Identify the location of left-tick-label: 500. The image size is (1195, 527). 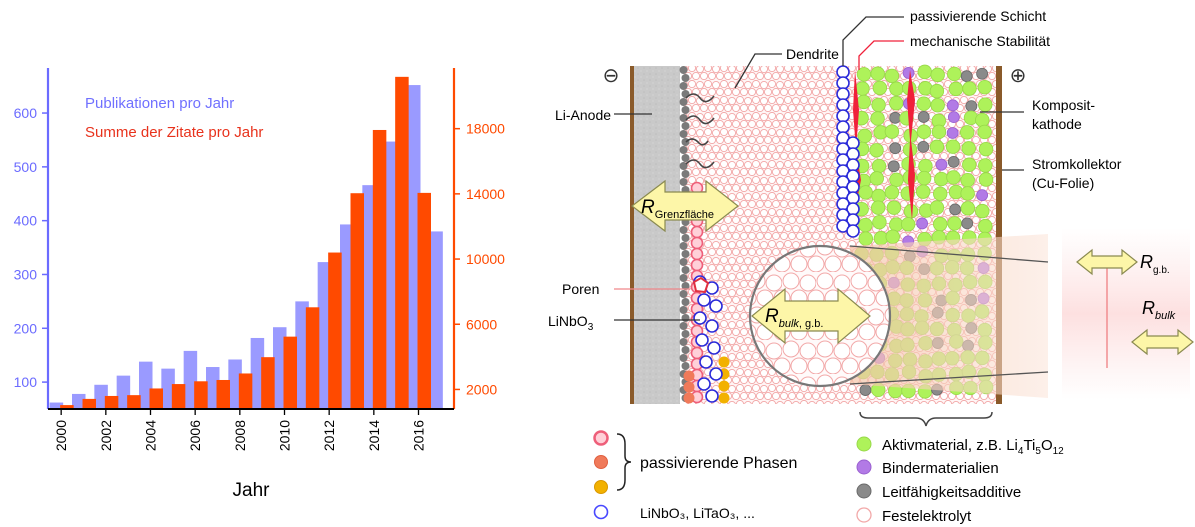
(26, 167).